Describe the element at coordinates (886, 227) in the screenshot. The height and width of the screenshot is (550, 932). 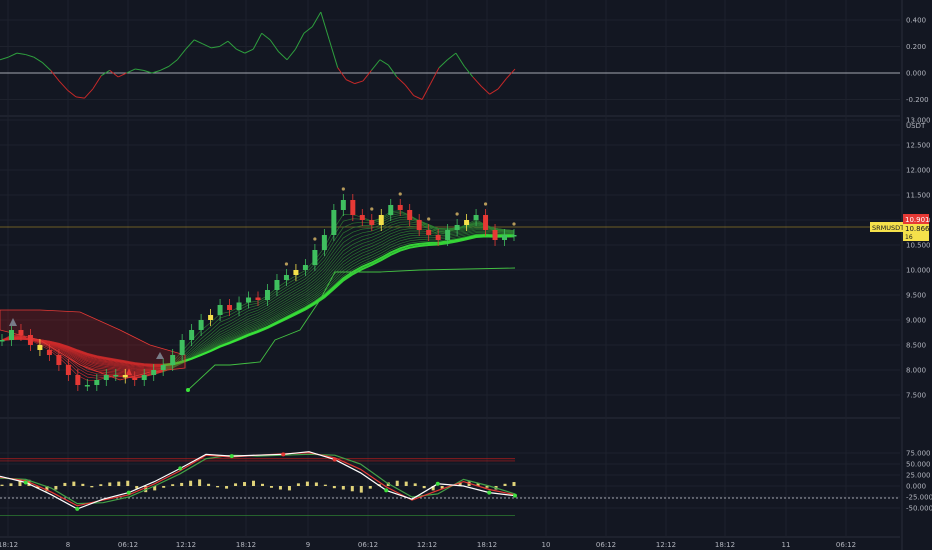
I see `symbol-tag-bg` at that location.